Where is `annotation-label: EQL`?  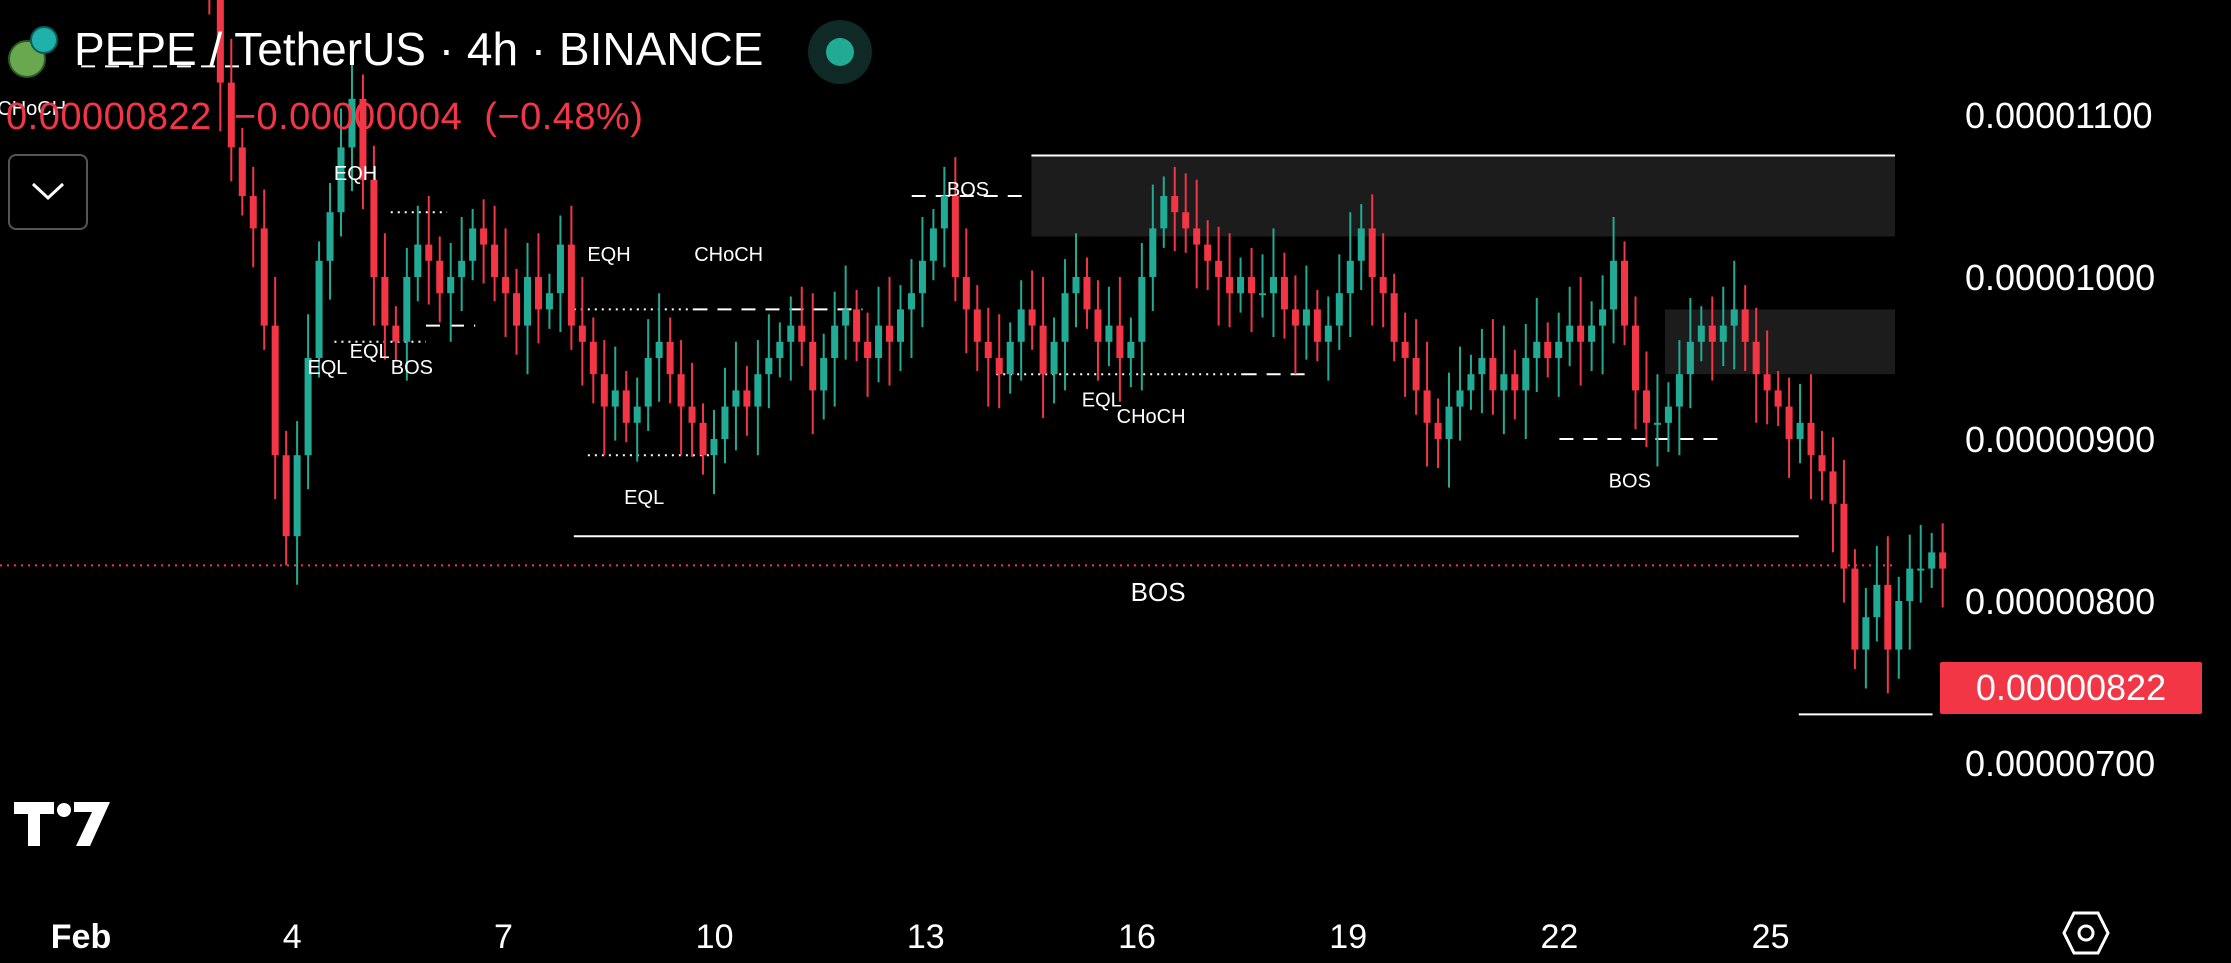
annotation-label: EQL is located at coordinates (1102, 401).